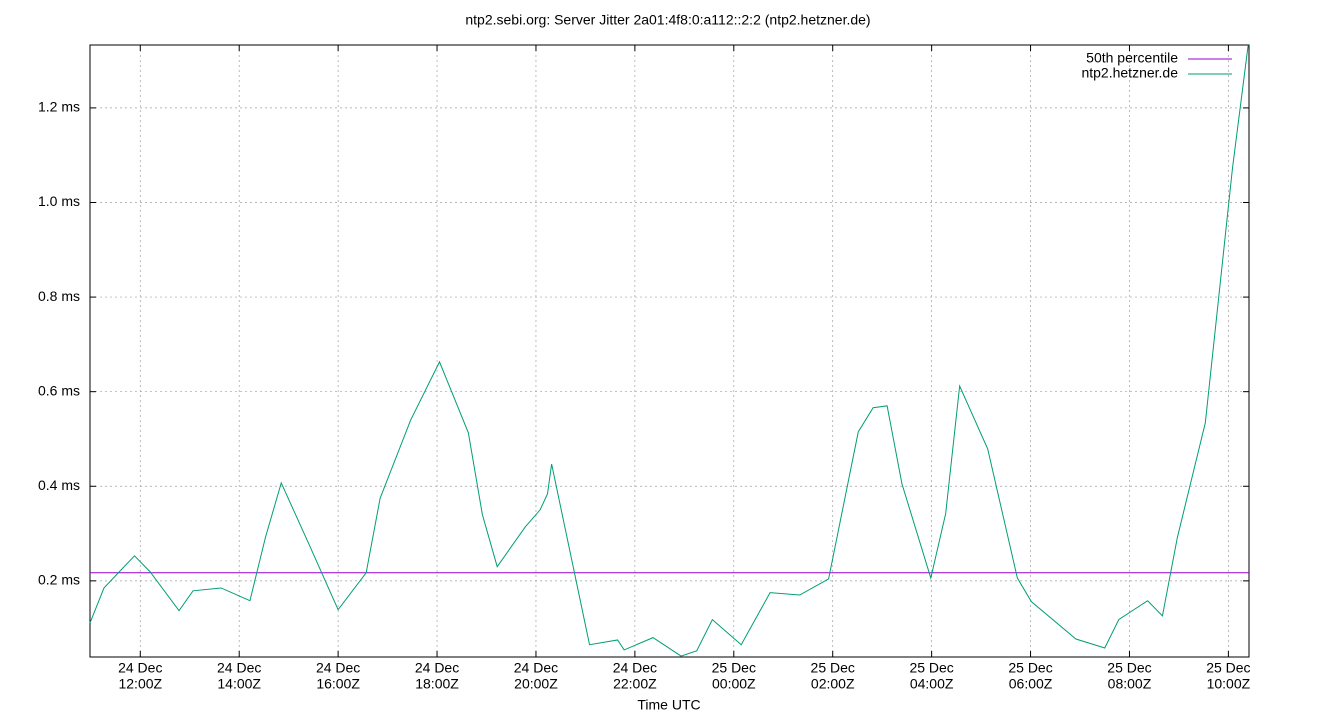  Describe the element at coordinates (59, 390) in the screenshot. I see `y-tick-label: 0.6 ms` at that location.